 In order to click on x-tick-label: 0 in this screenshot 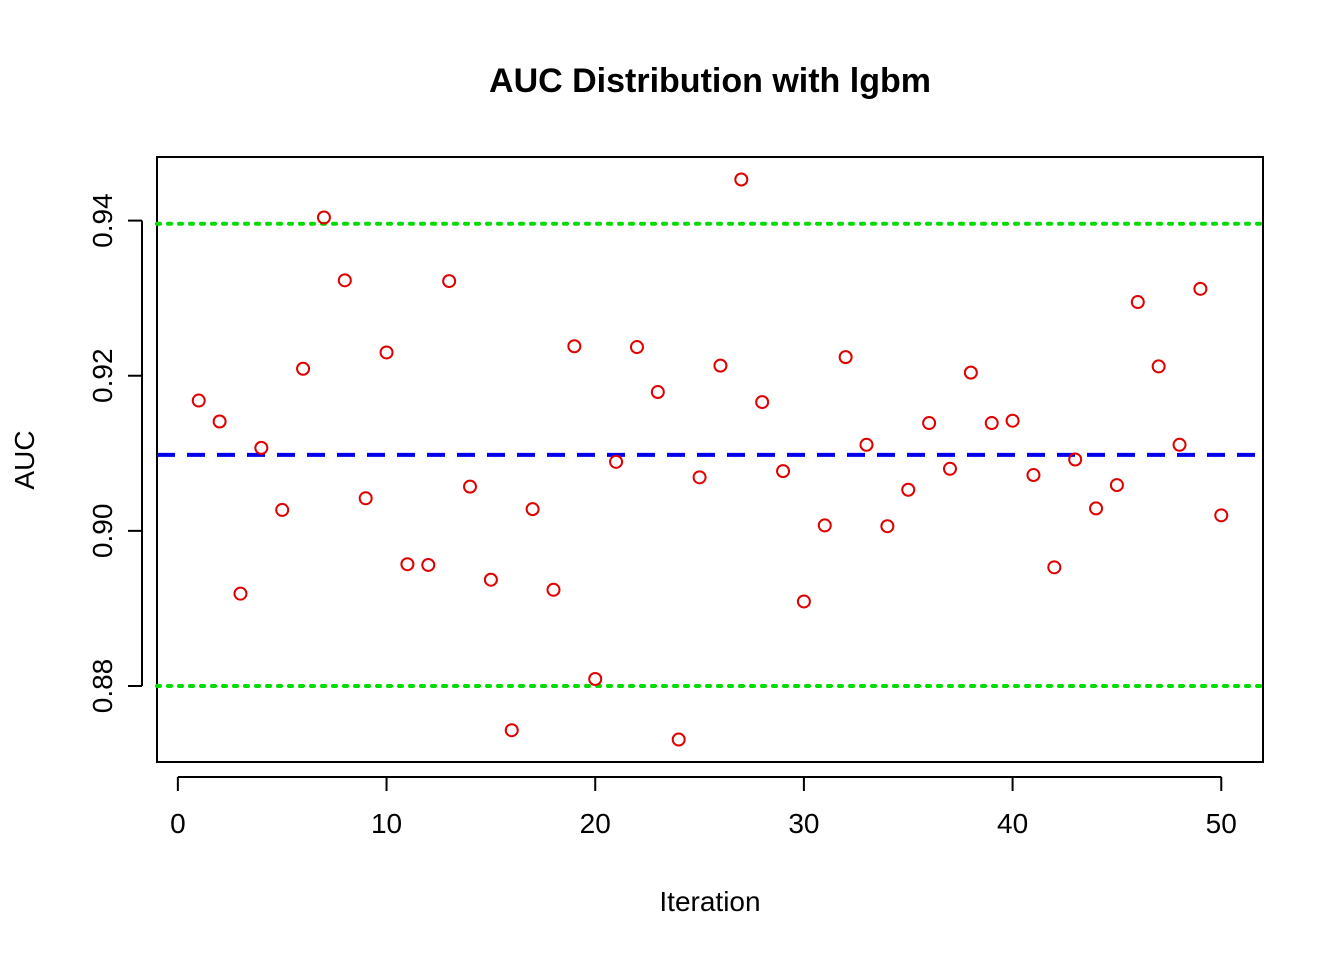, I will do `click(178, 823)`.